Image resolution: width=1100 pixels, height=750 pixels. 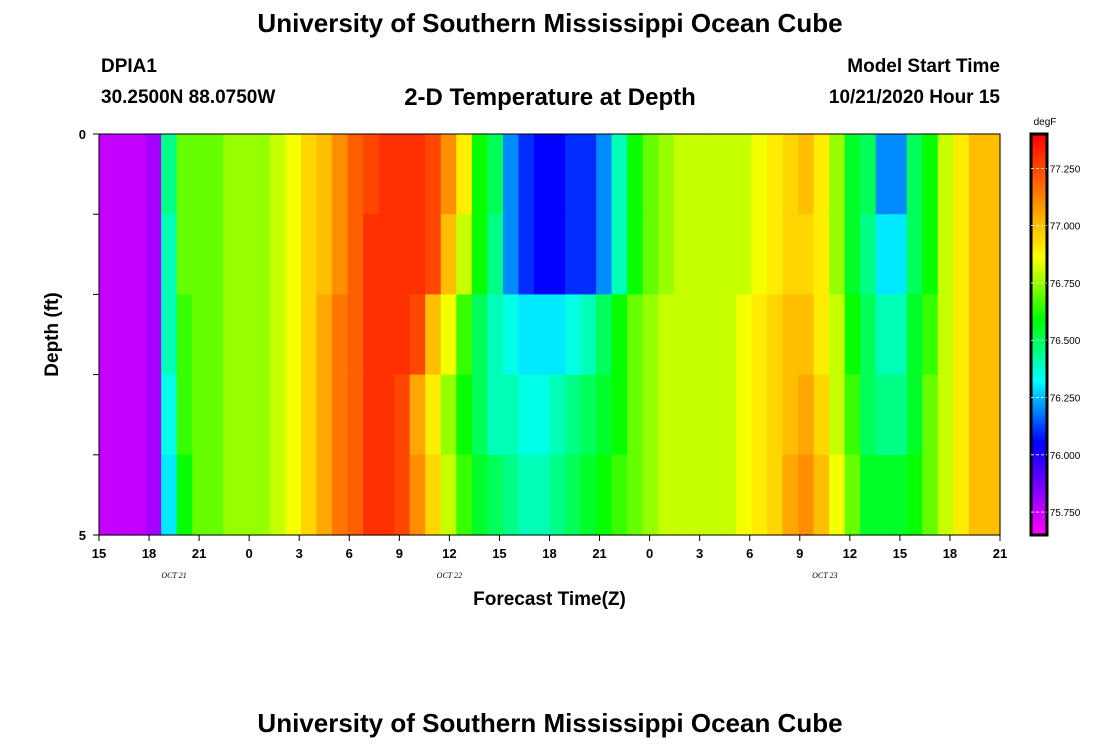 What do you see at coordinates (1065, 513) in the screenshot?
I see `colorbar-label: 75.750` at bounding box center [1065, 513].